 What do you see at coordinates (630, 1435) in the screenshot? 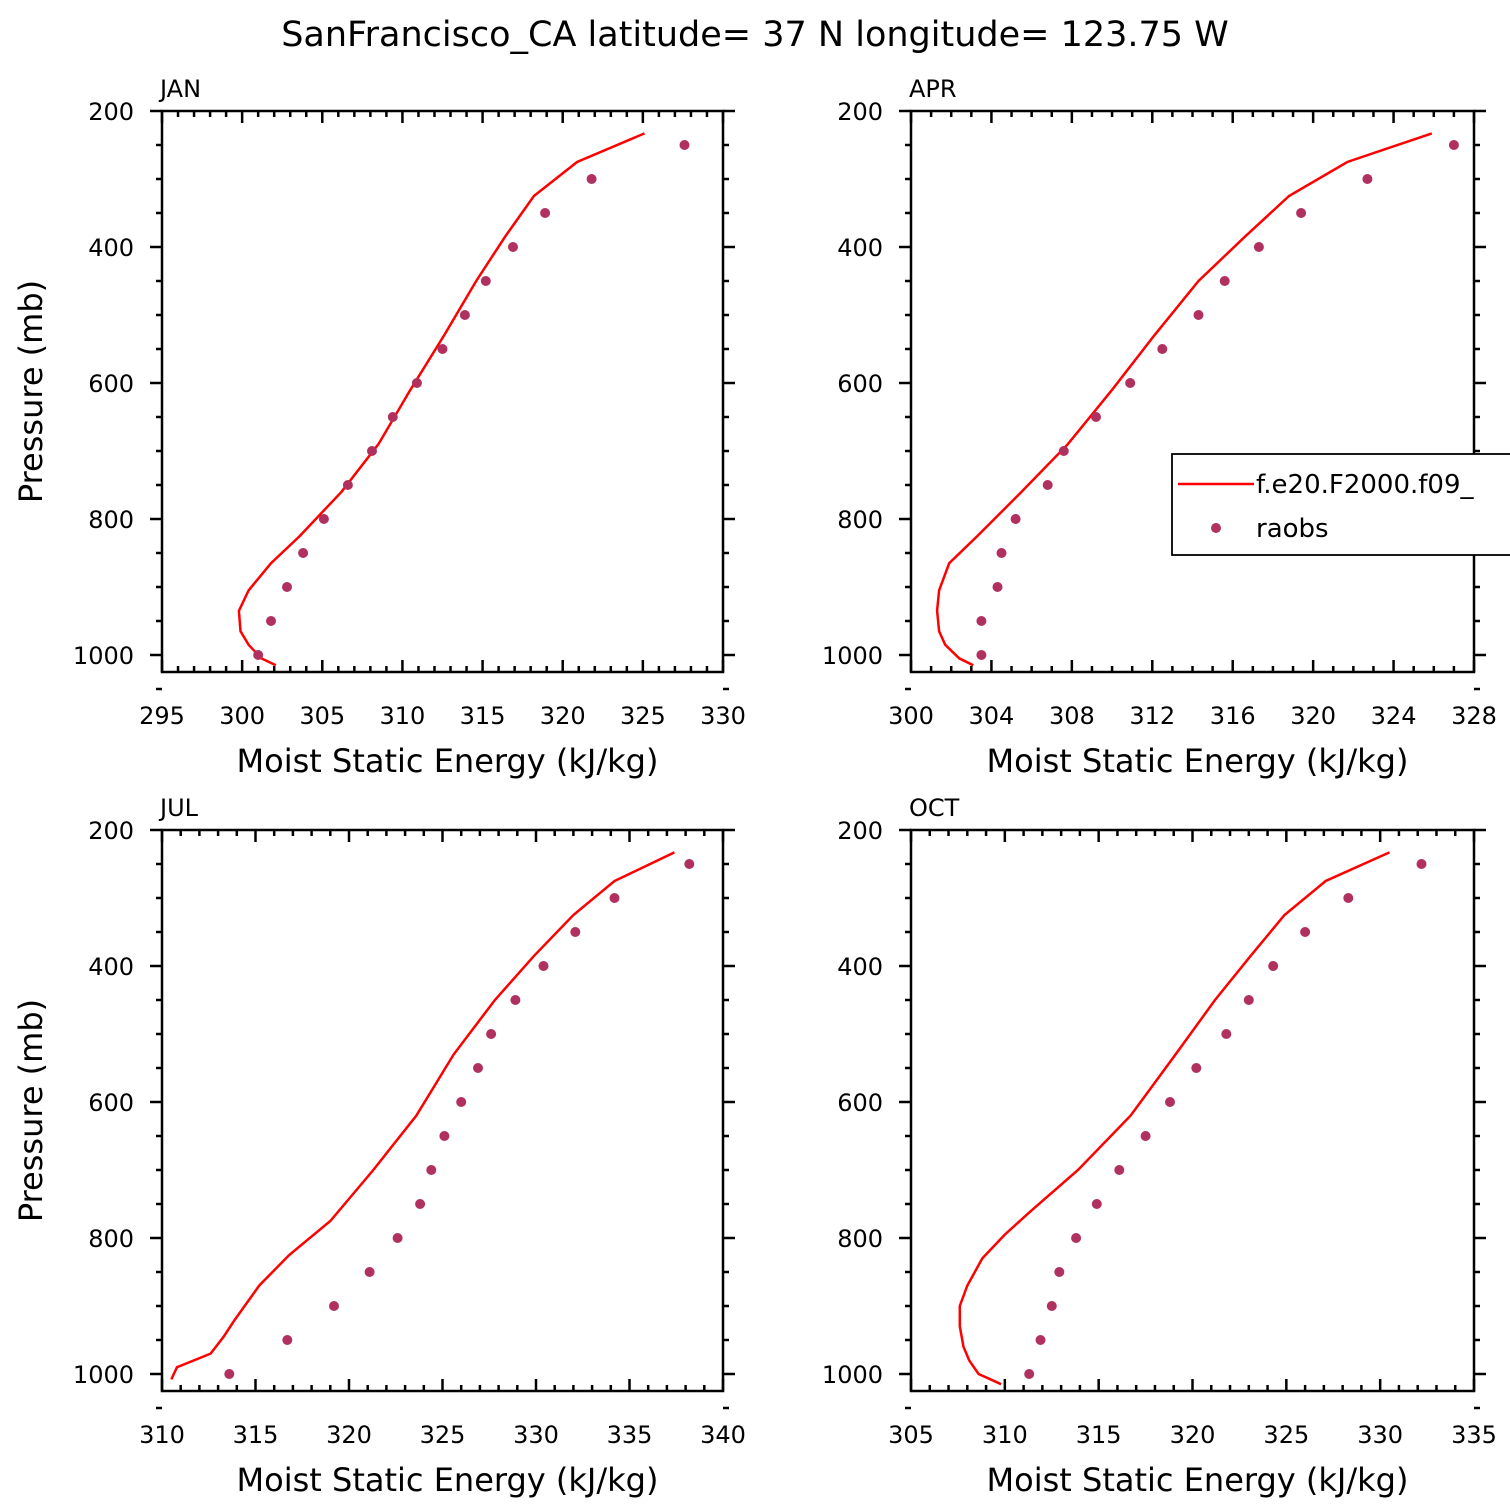
I see `jul-x-tick-label: 335` at bounding box center [630, 1435].